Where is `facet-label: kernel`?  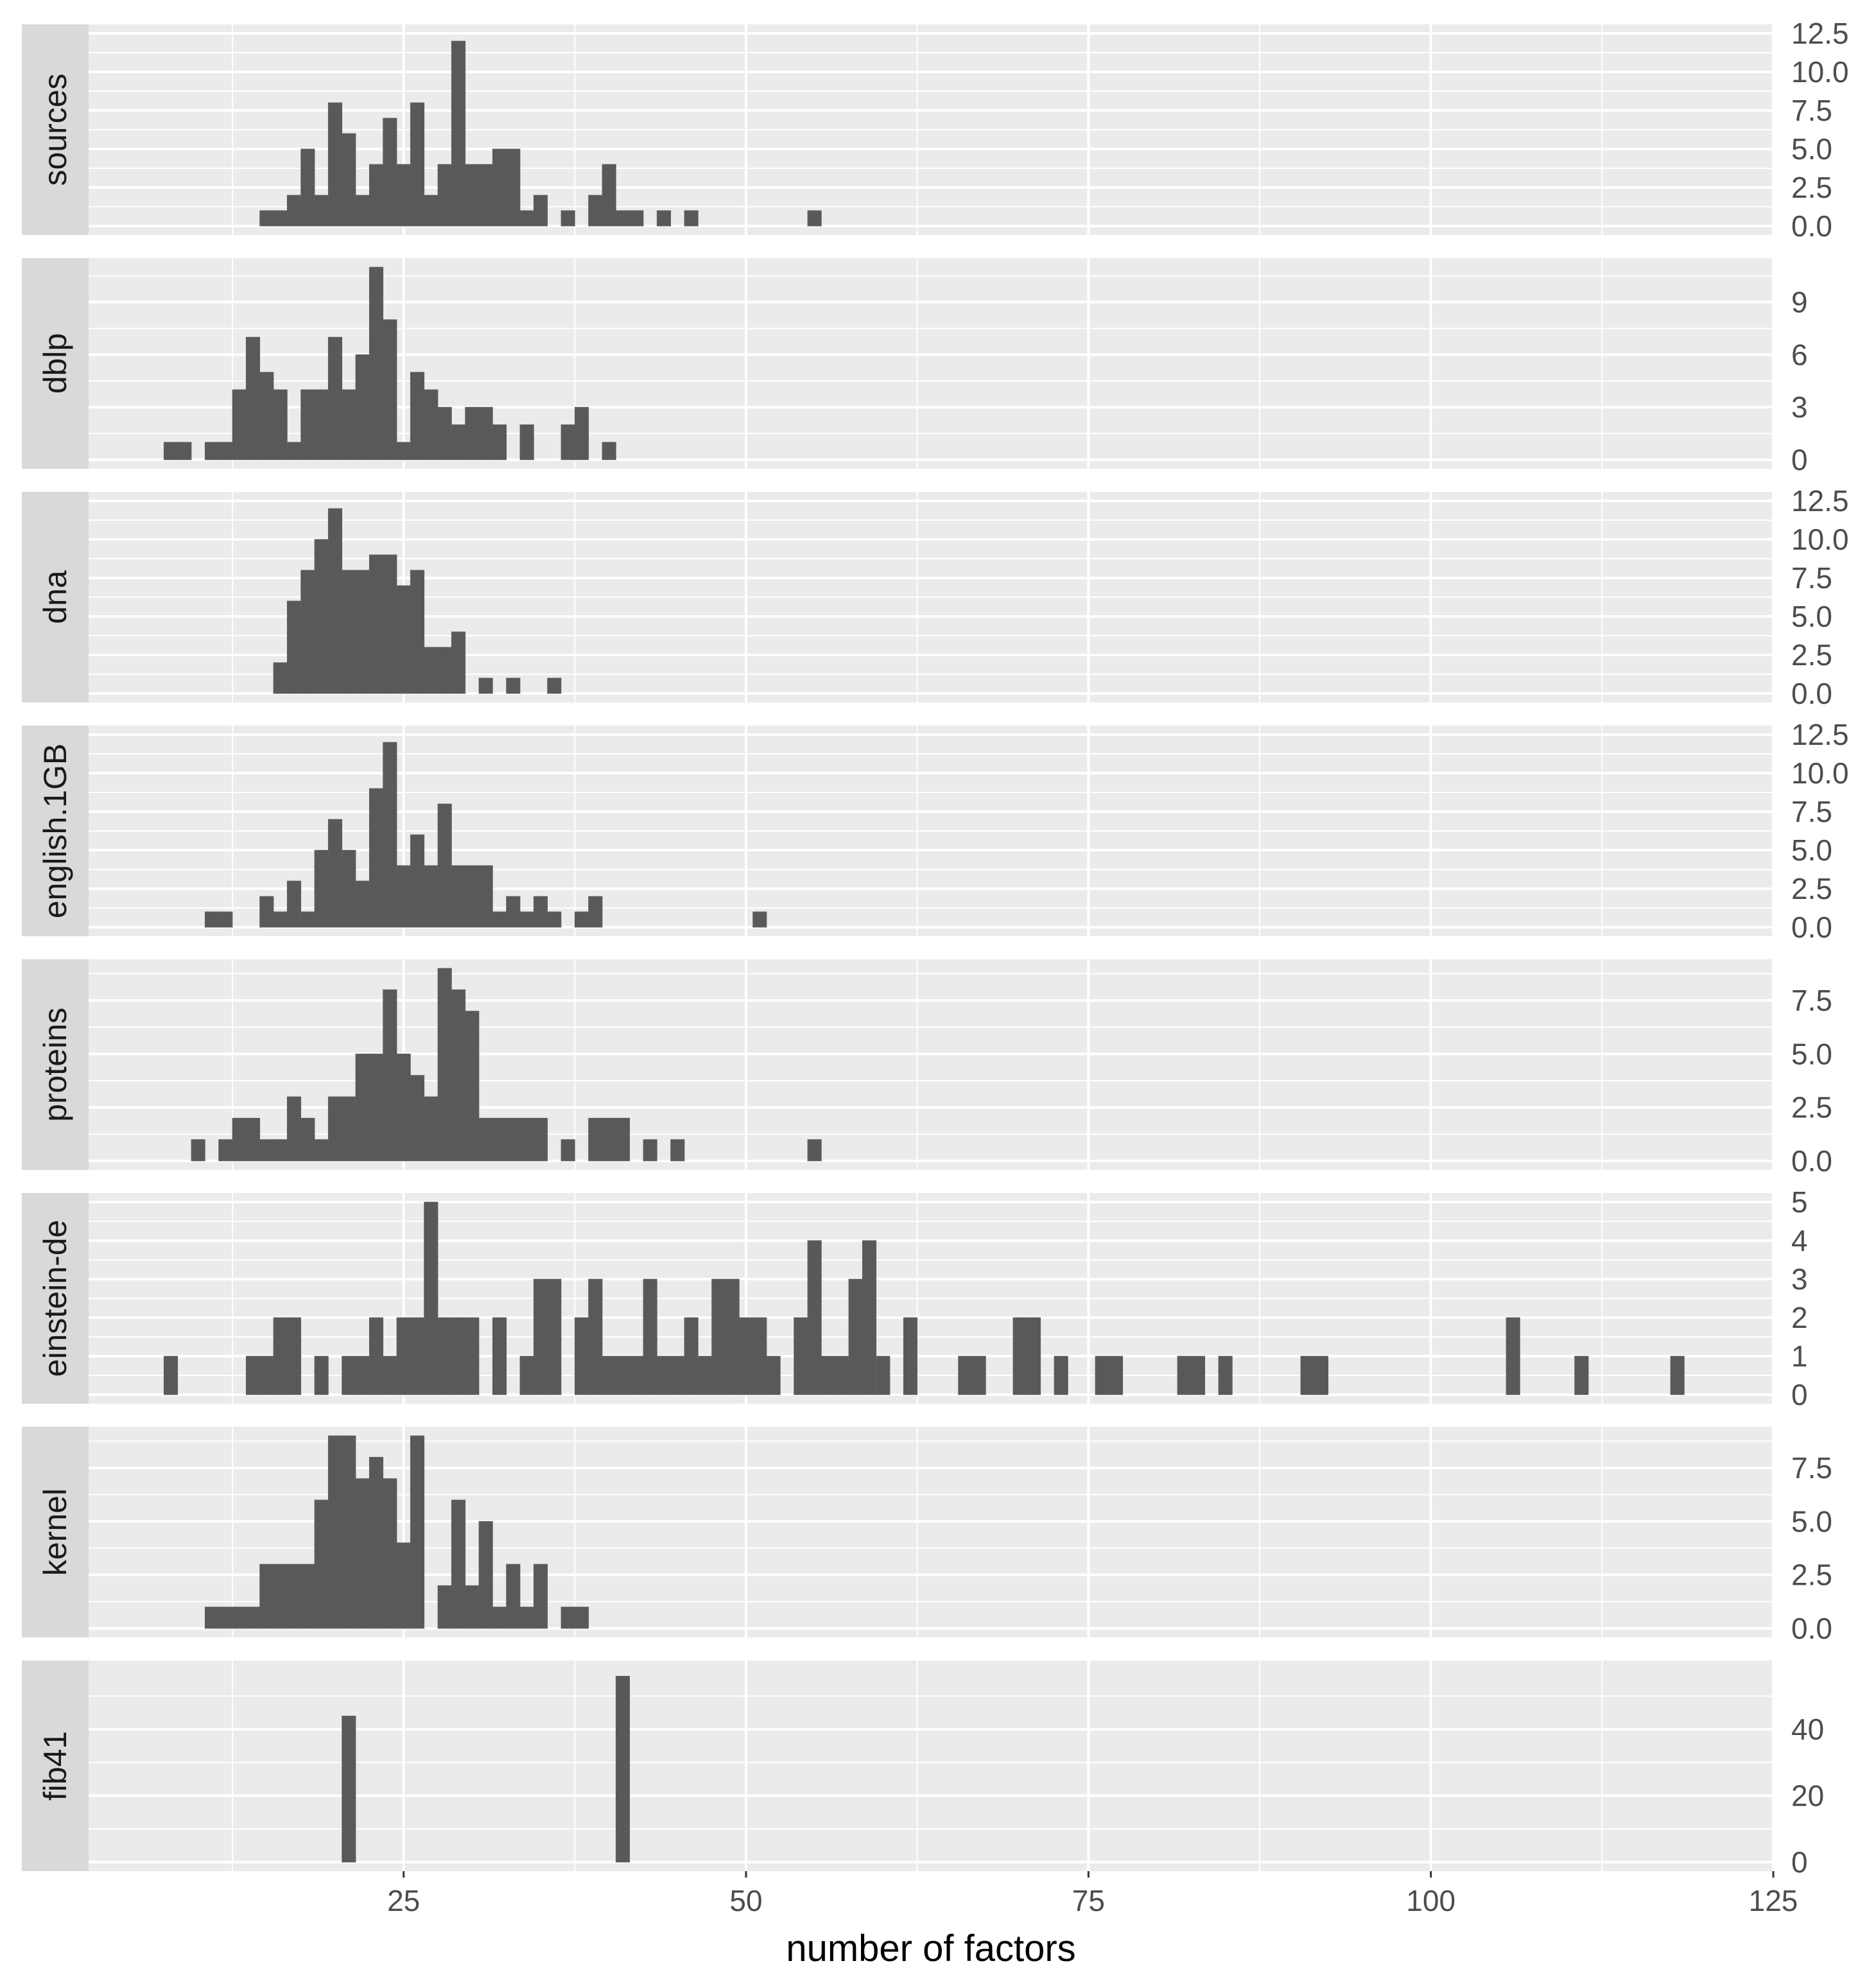 facet-label: kernel is located at coordinates (55, 1532).